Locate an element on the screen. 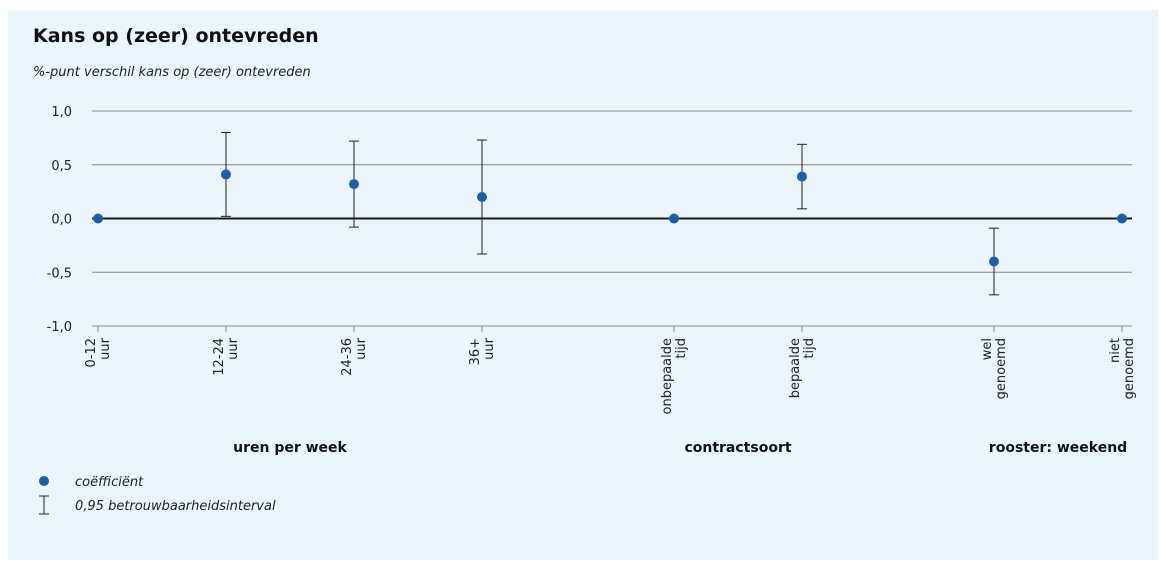 This screenshot has width=1166, height=570. chart-title: Kans op (zeer) ontevreden is located at coordinates (176, 36).